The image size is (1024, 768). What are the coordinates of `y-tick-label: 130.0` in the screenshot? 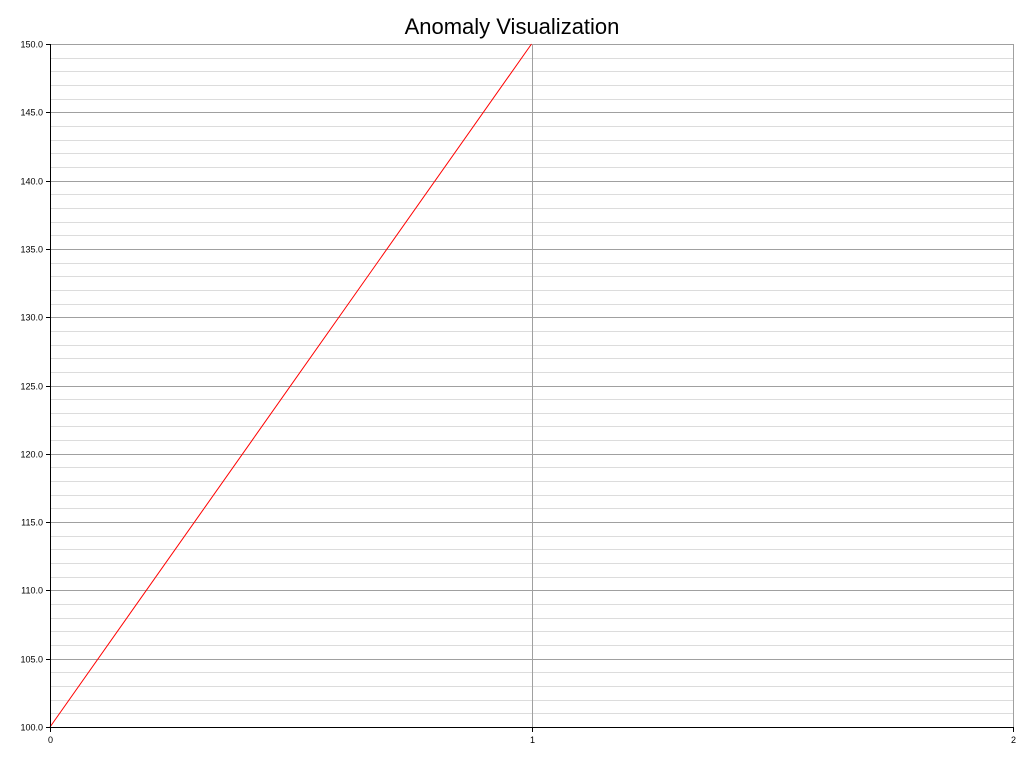 It's located at (31, 318).